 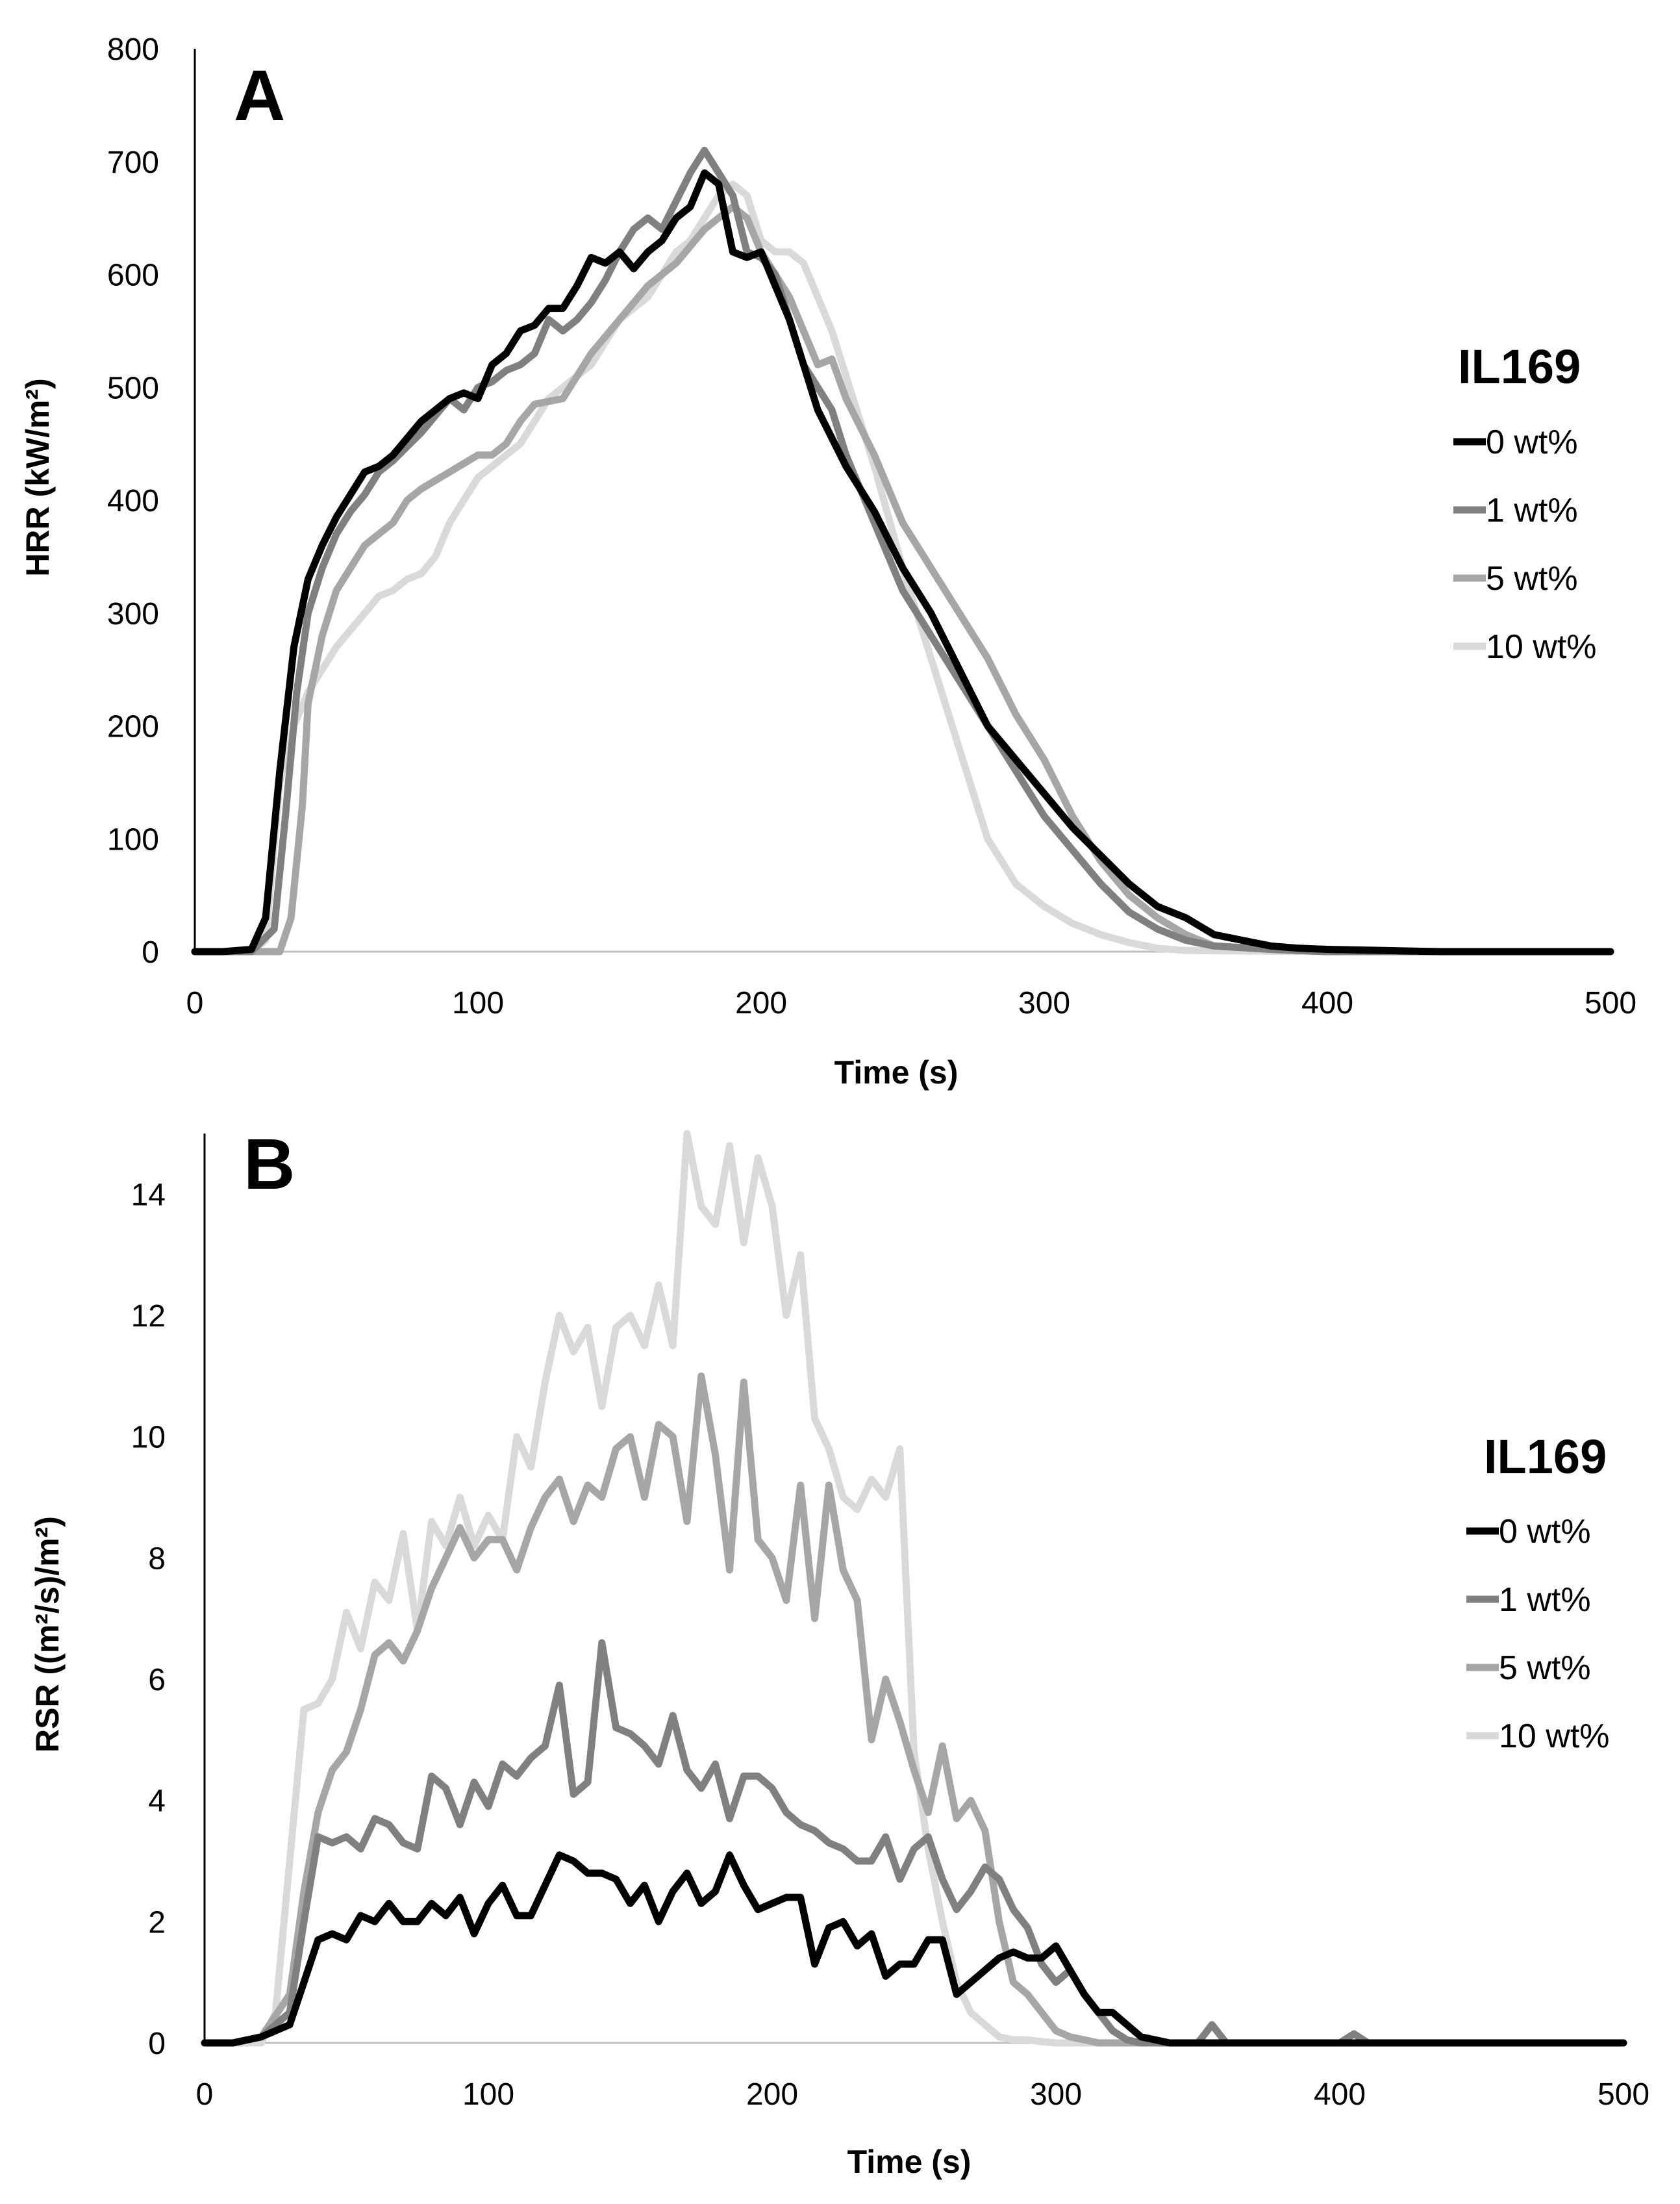 I want to click on y-tick-label: 10, so click(x=149, y=1438).